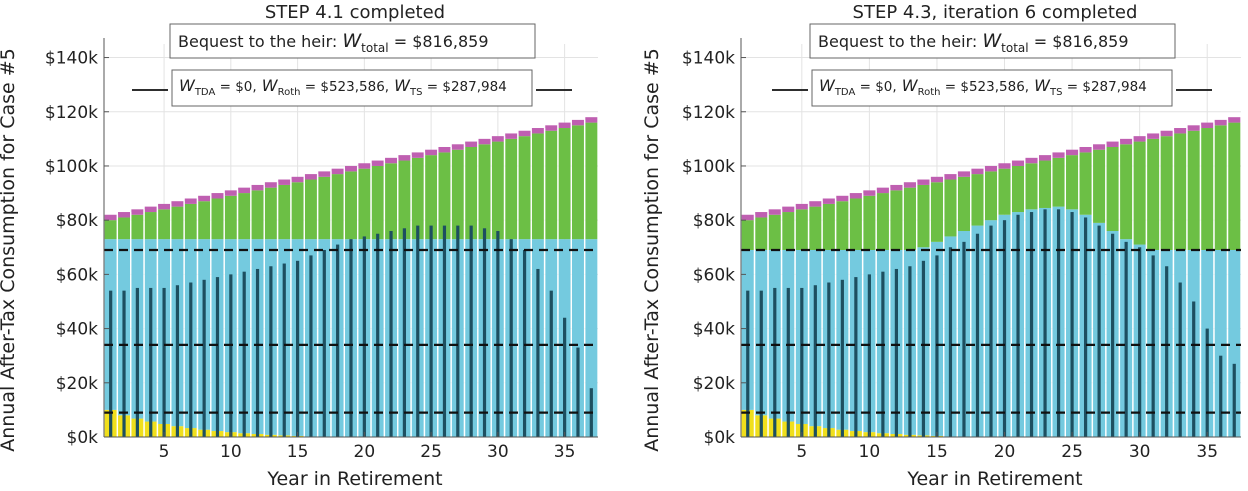  I want to click on x-tick-label: 10, so click(870, 452).